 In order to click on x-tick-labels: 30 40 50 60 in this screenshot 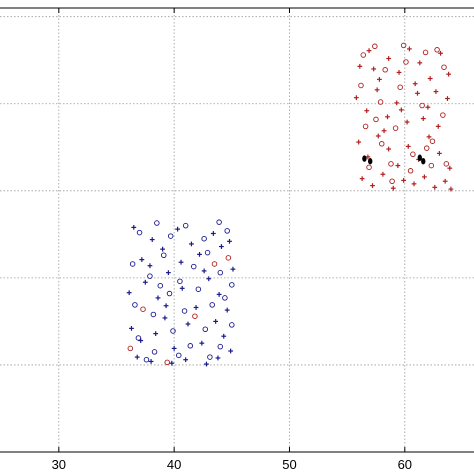, I will do `click(232, 464)`.